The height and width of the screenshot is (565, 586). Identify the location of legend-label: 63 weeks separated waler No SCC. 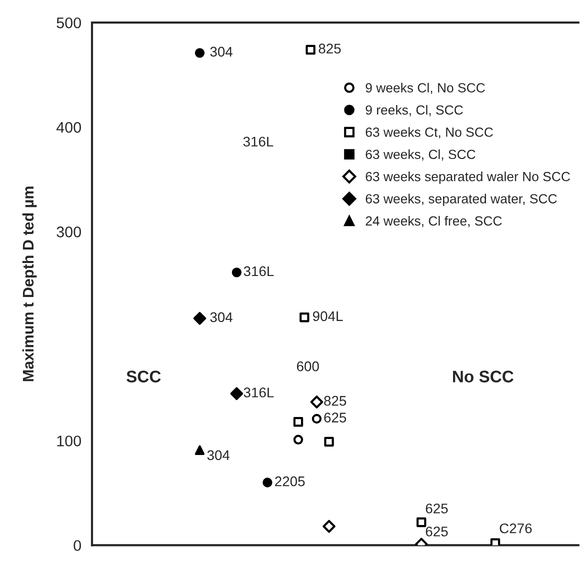
(468, 178).